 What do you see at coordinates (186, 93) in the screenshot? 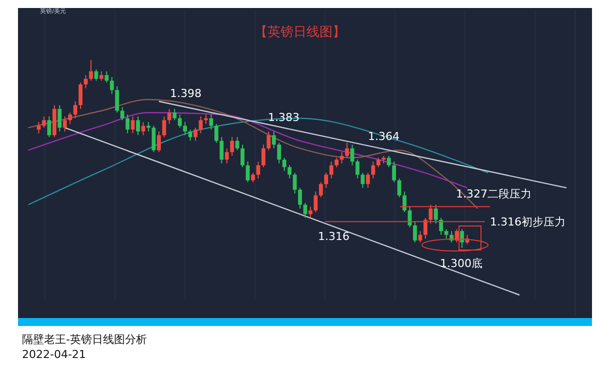
I see `annotation: 1.398` at bounding box center [186, 93].